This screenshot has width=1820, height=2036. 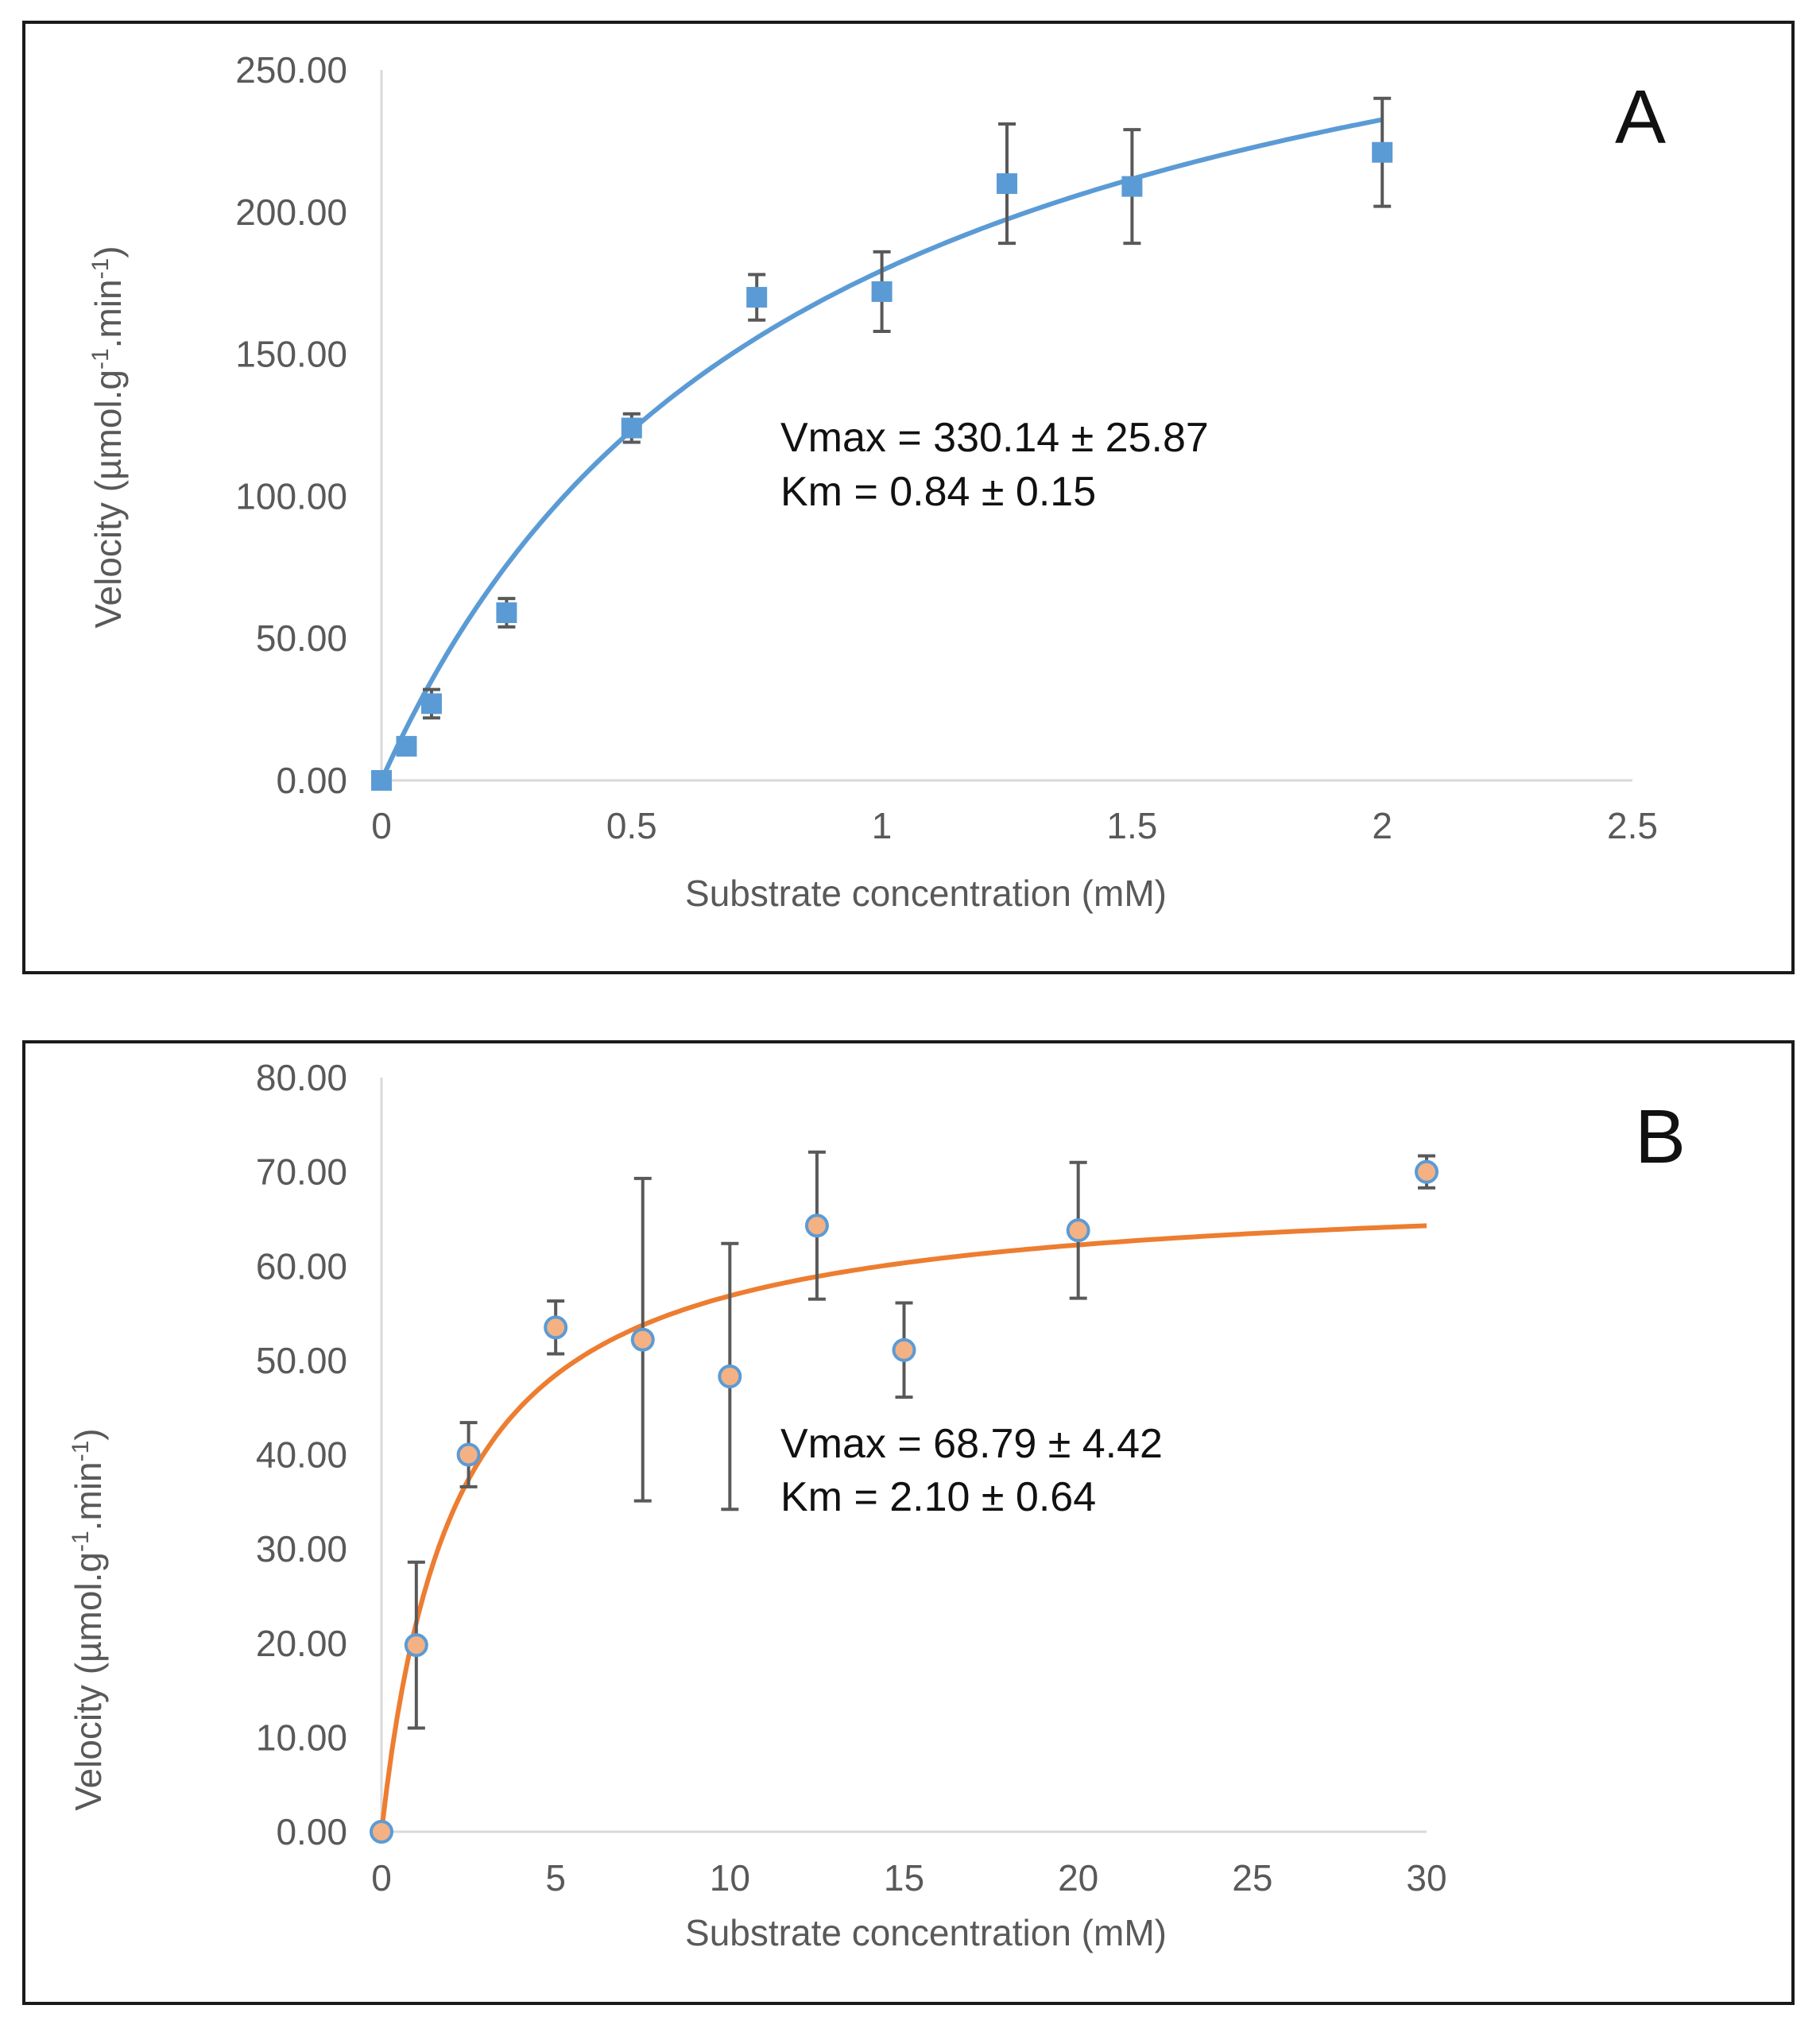 I want to click on x-tick-label-a: 1, so click(x=882, y=825).